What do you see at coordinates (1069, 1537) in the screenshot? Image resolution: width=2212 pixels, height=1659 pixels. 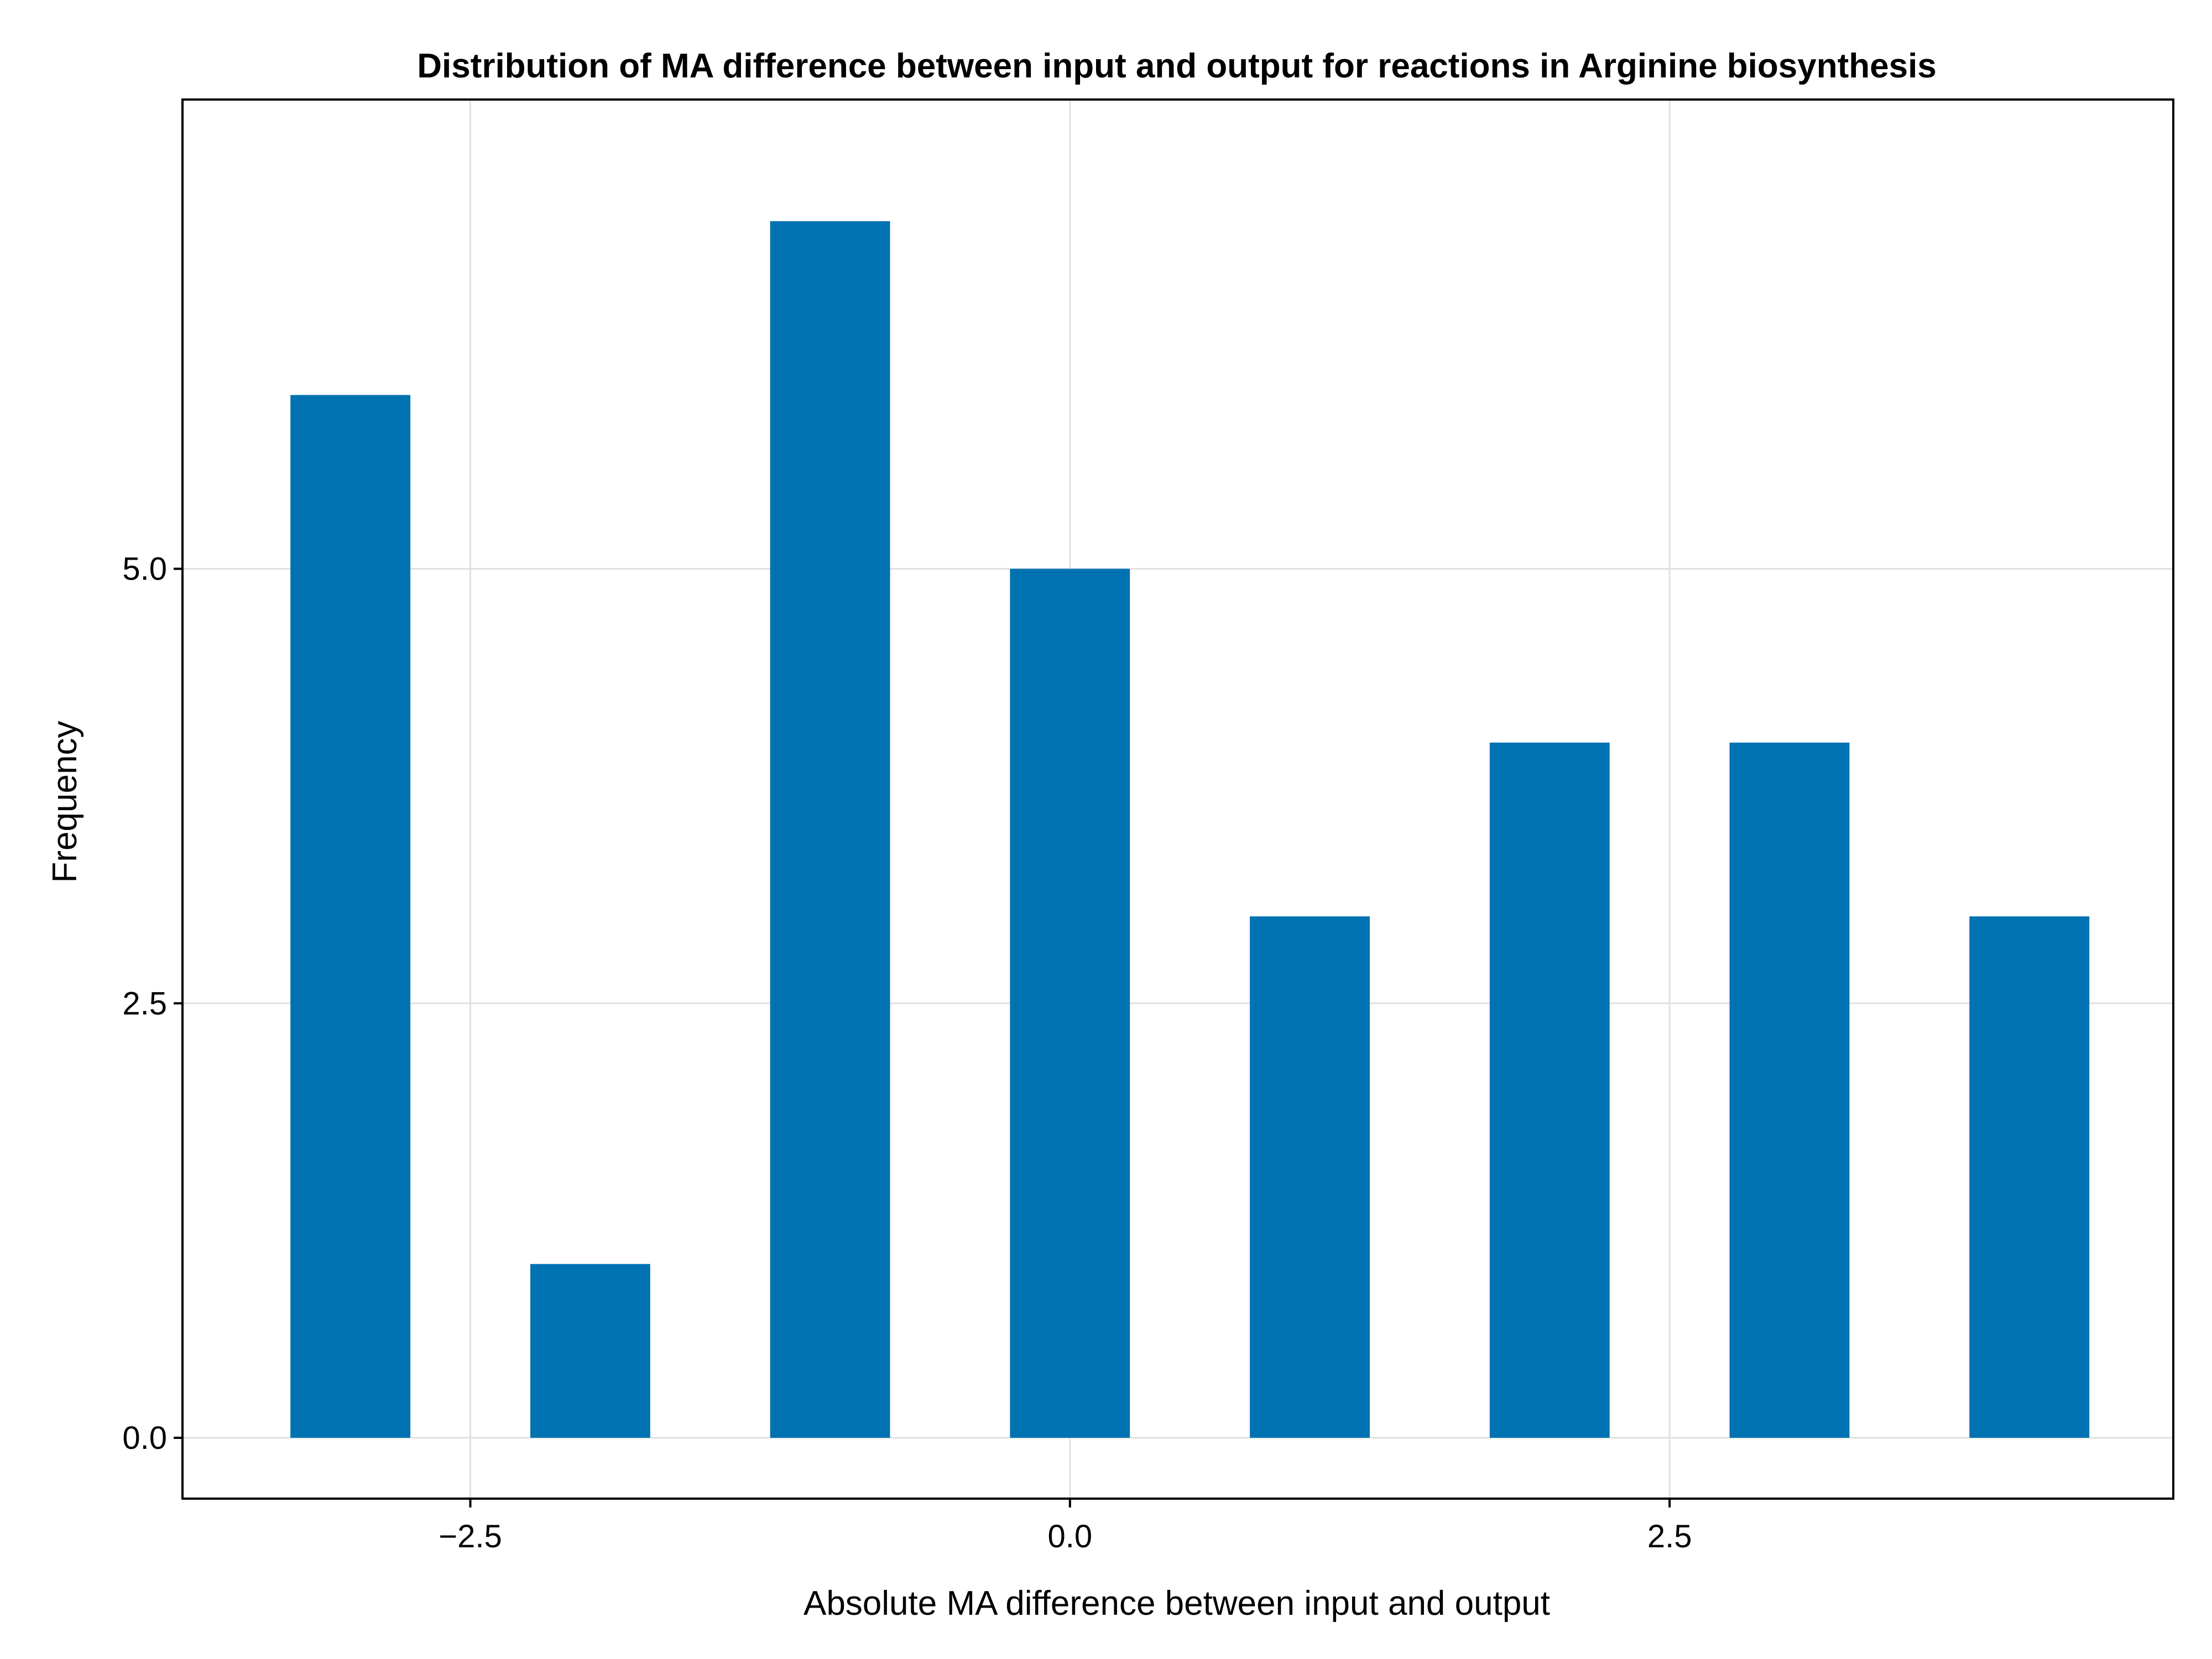 I see `x-tick-label: 0.0` at bounding box center [1069, 1537].